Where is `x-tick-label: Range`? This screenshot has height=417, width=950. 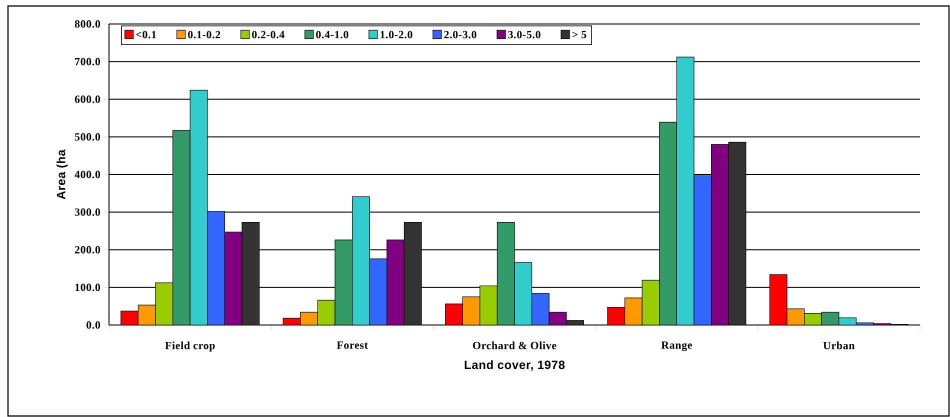
x-tick-label: Range is located at coordinates (676, 347).